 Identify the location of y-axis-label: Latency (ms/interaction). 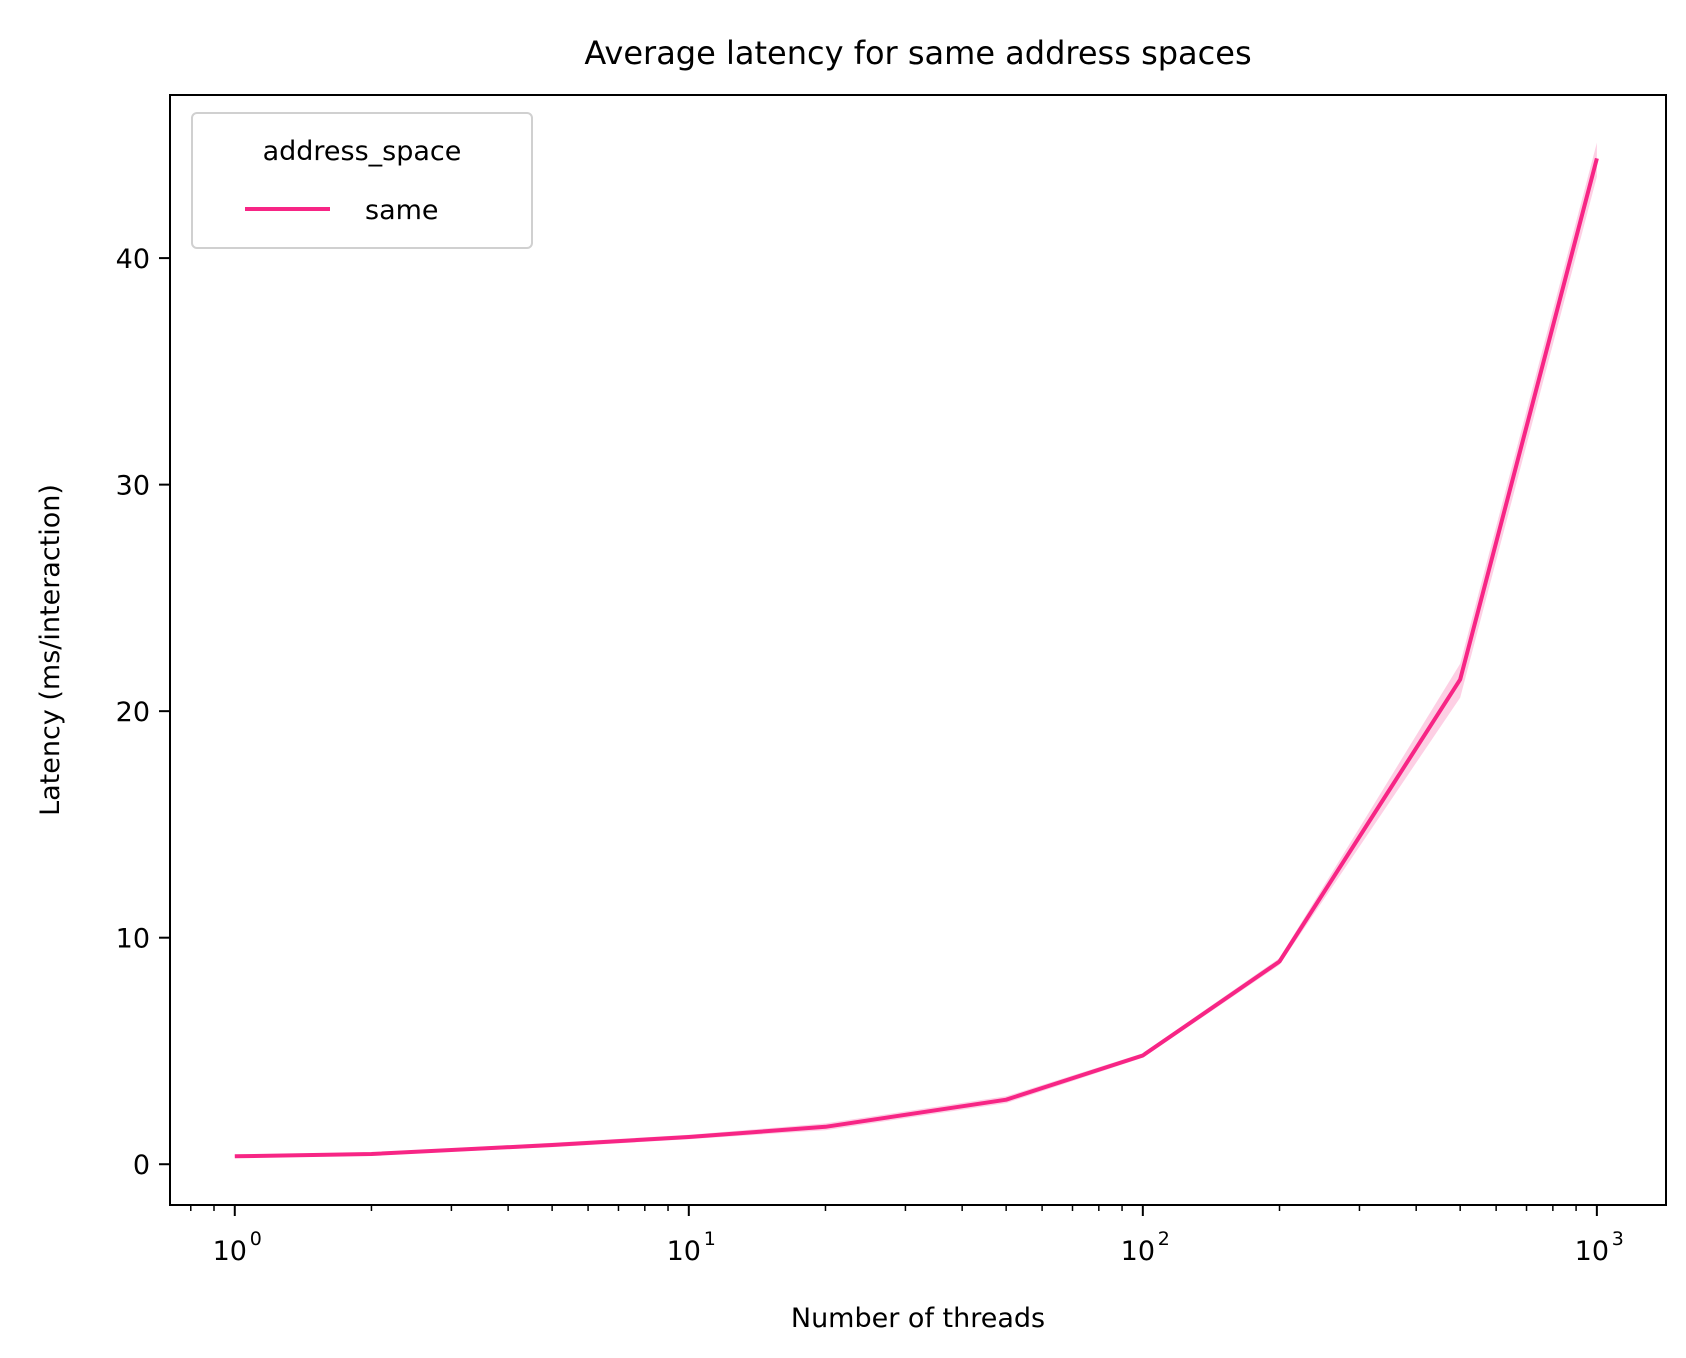
(50, 650).